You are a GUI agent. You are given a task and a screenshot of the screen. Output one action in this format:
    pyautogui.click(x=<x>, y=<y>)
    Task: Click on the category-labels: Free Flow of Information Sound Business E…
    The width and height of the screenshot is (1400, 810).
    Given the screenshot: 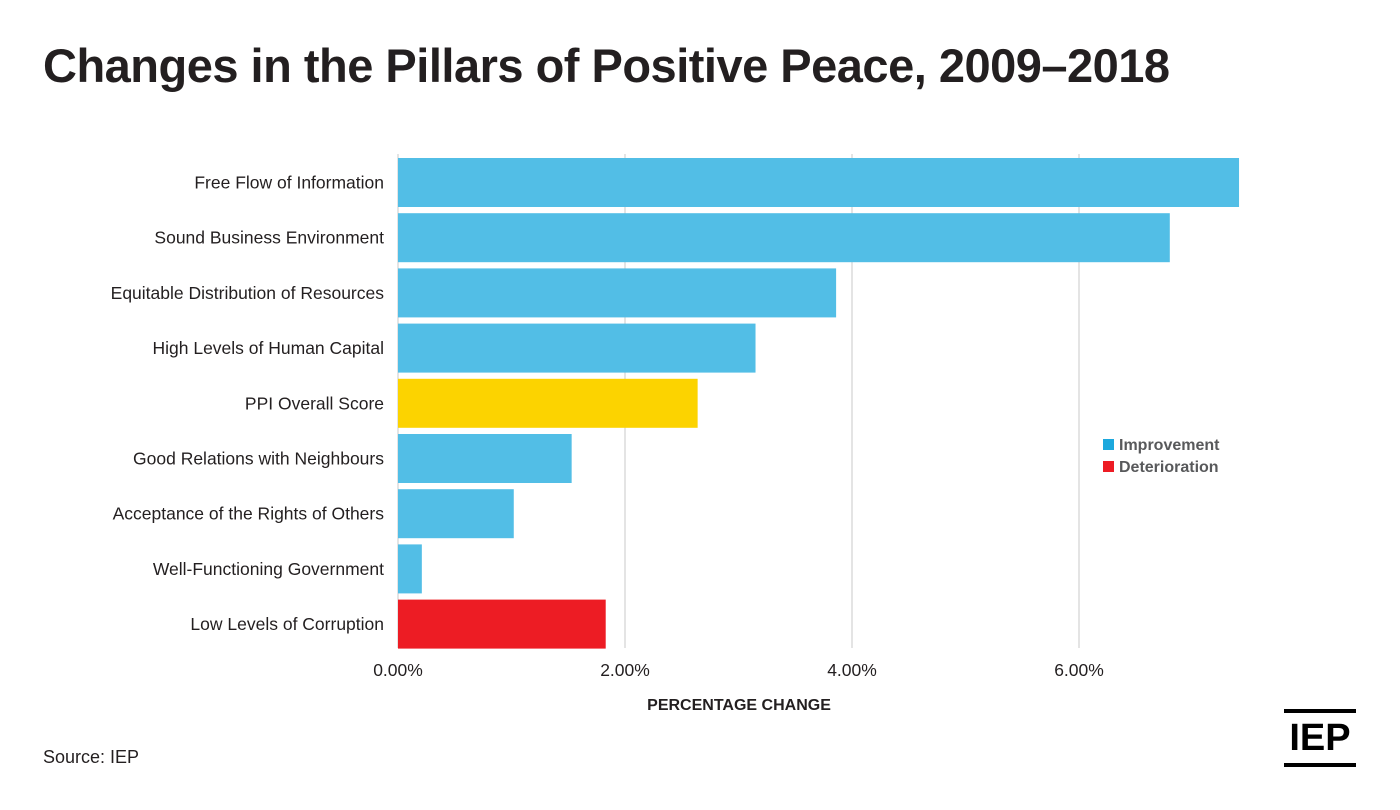 What is the action you would take?
    pyautogui.click(x=248, y=404)
    